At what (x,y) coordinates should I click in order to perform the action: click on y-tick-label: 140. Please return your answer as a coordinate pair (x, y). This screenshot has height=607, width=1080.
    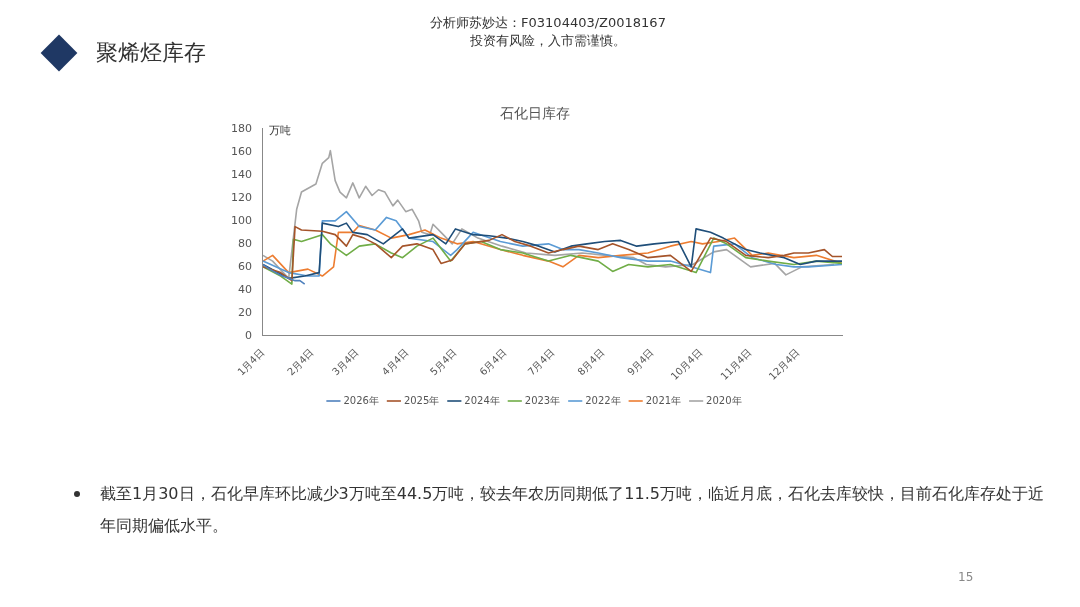
    Looking at the image, I should click on (241, 174).